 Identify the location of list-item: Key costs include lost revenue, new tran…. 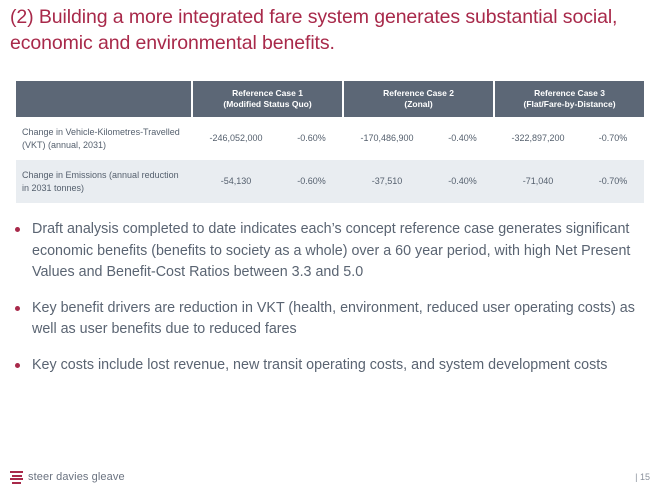
(334, 366).